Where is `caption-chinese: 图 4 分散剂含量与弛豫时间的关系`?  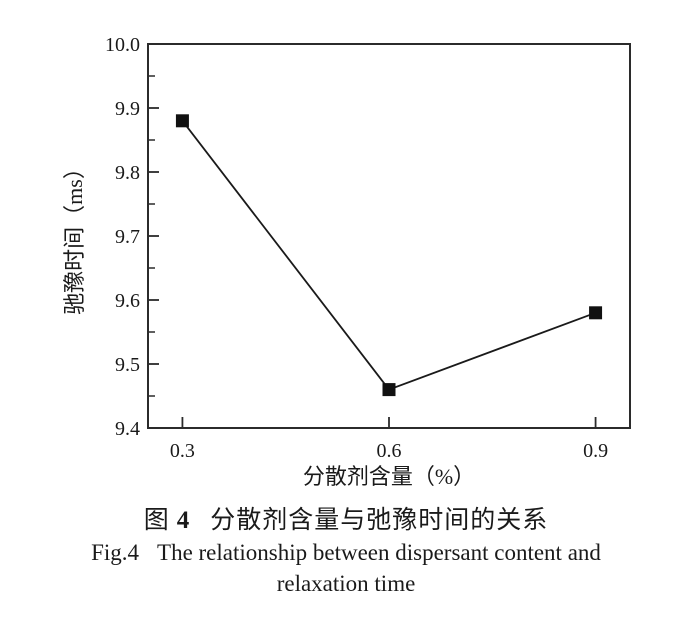
caption-chinese: 图 4 分散剂含量与弛豫时间的关系 is located at coordinates (346, 518).